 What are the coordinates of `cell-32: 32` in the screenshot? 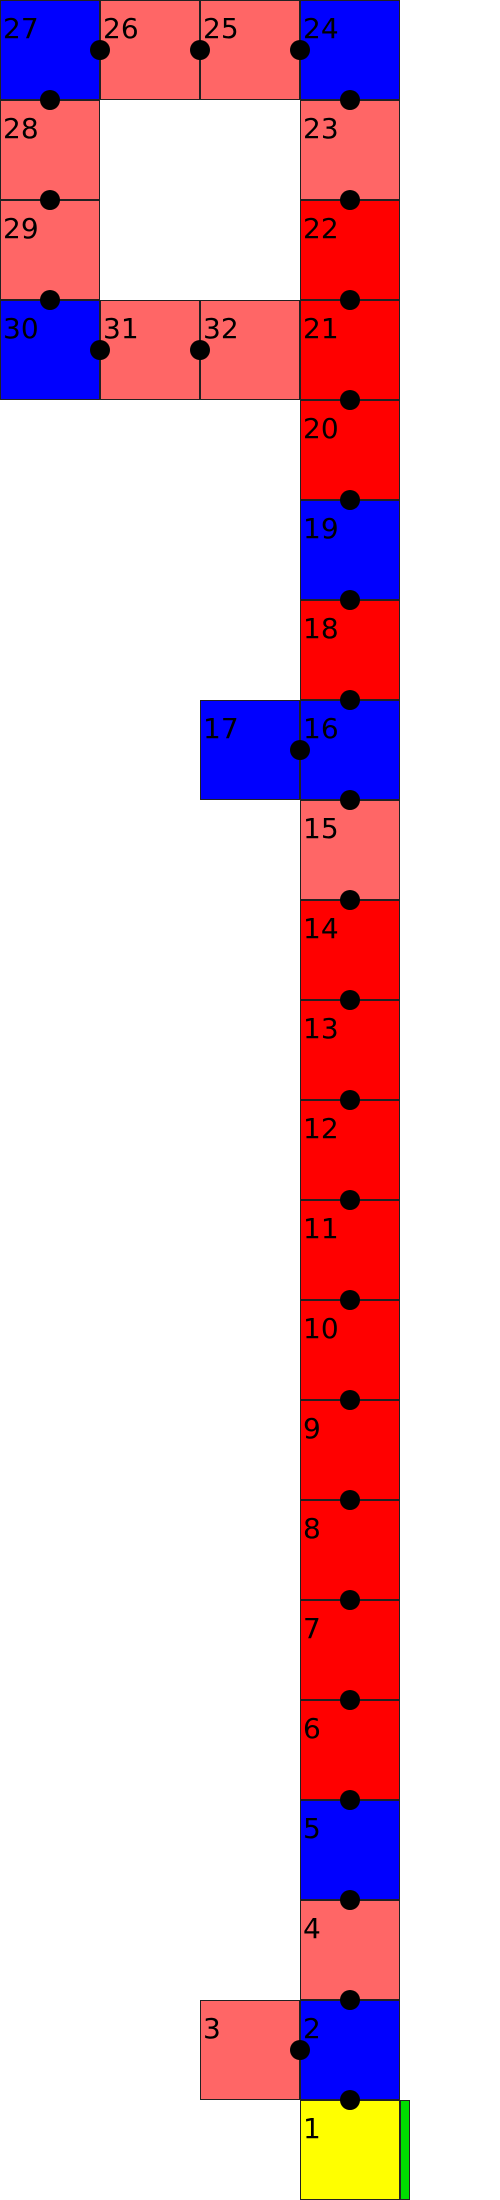 It's located at (250, 350).